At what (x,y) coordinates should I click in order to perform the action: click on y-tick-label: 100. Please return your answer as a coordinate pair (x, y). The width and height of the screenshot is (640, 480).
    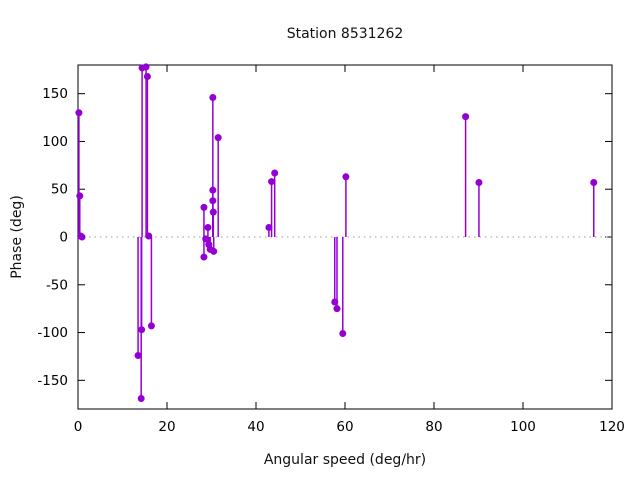
    Looking at the image, I should click on (55, 142).